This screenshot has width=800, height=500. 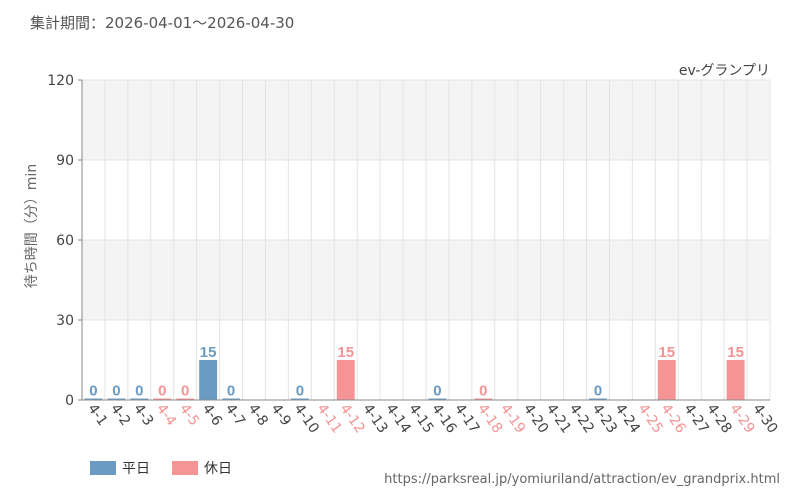 What do you see at coordinates (627, 418) in the screenshot?
I see `x-tick-label: 4-24` at bounding box center [627, 418].